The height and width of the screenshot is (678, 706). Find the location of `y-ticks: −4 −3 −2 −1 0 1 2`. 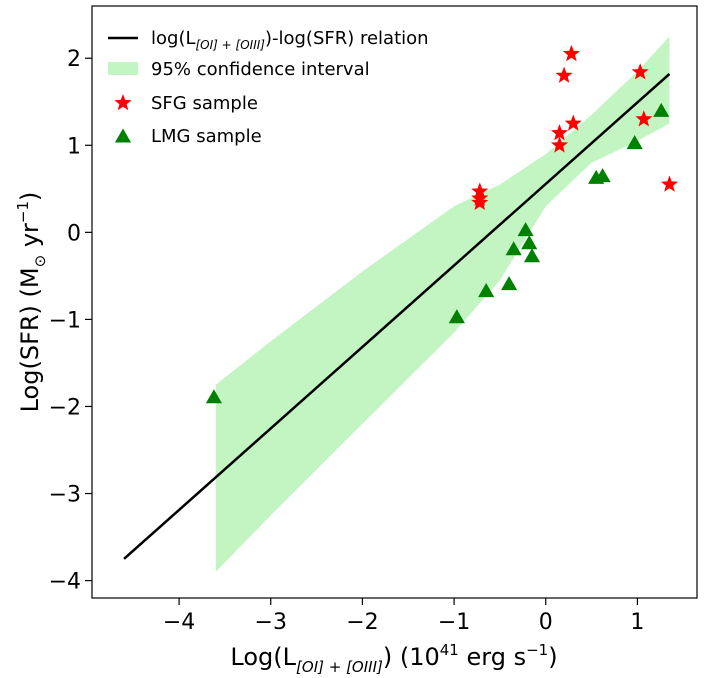

y-ticks: −4 −3 −2 −1 0 1 2 is located at coordinates (70, 321).